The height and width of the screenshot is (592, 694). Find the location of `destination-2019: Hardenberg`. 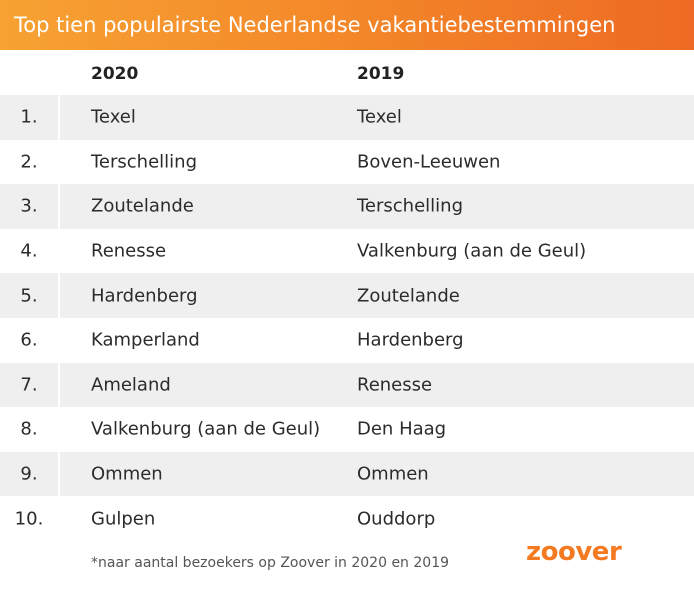

destination-2019: Hardenberg is located at coordinates (410, 340).